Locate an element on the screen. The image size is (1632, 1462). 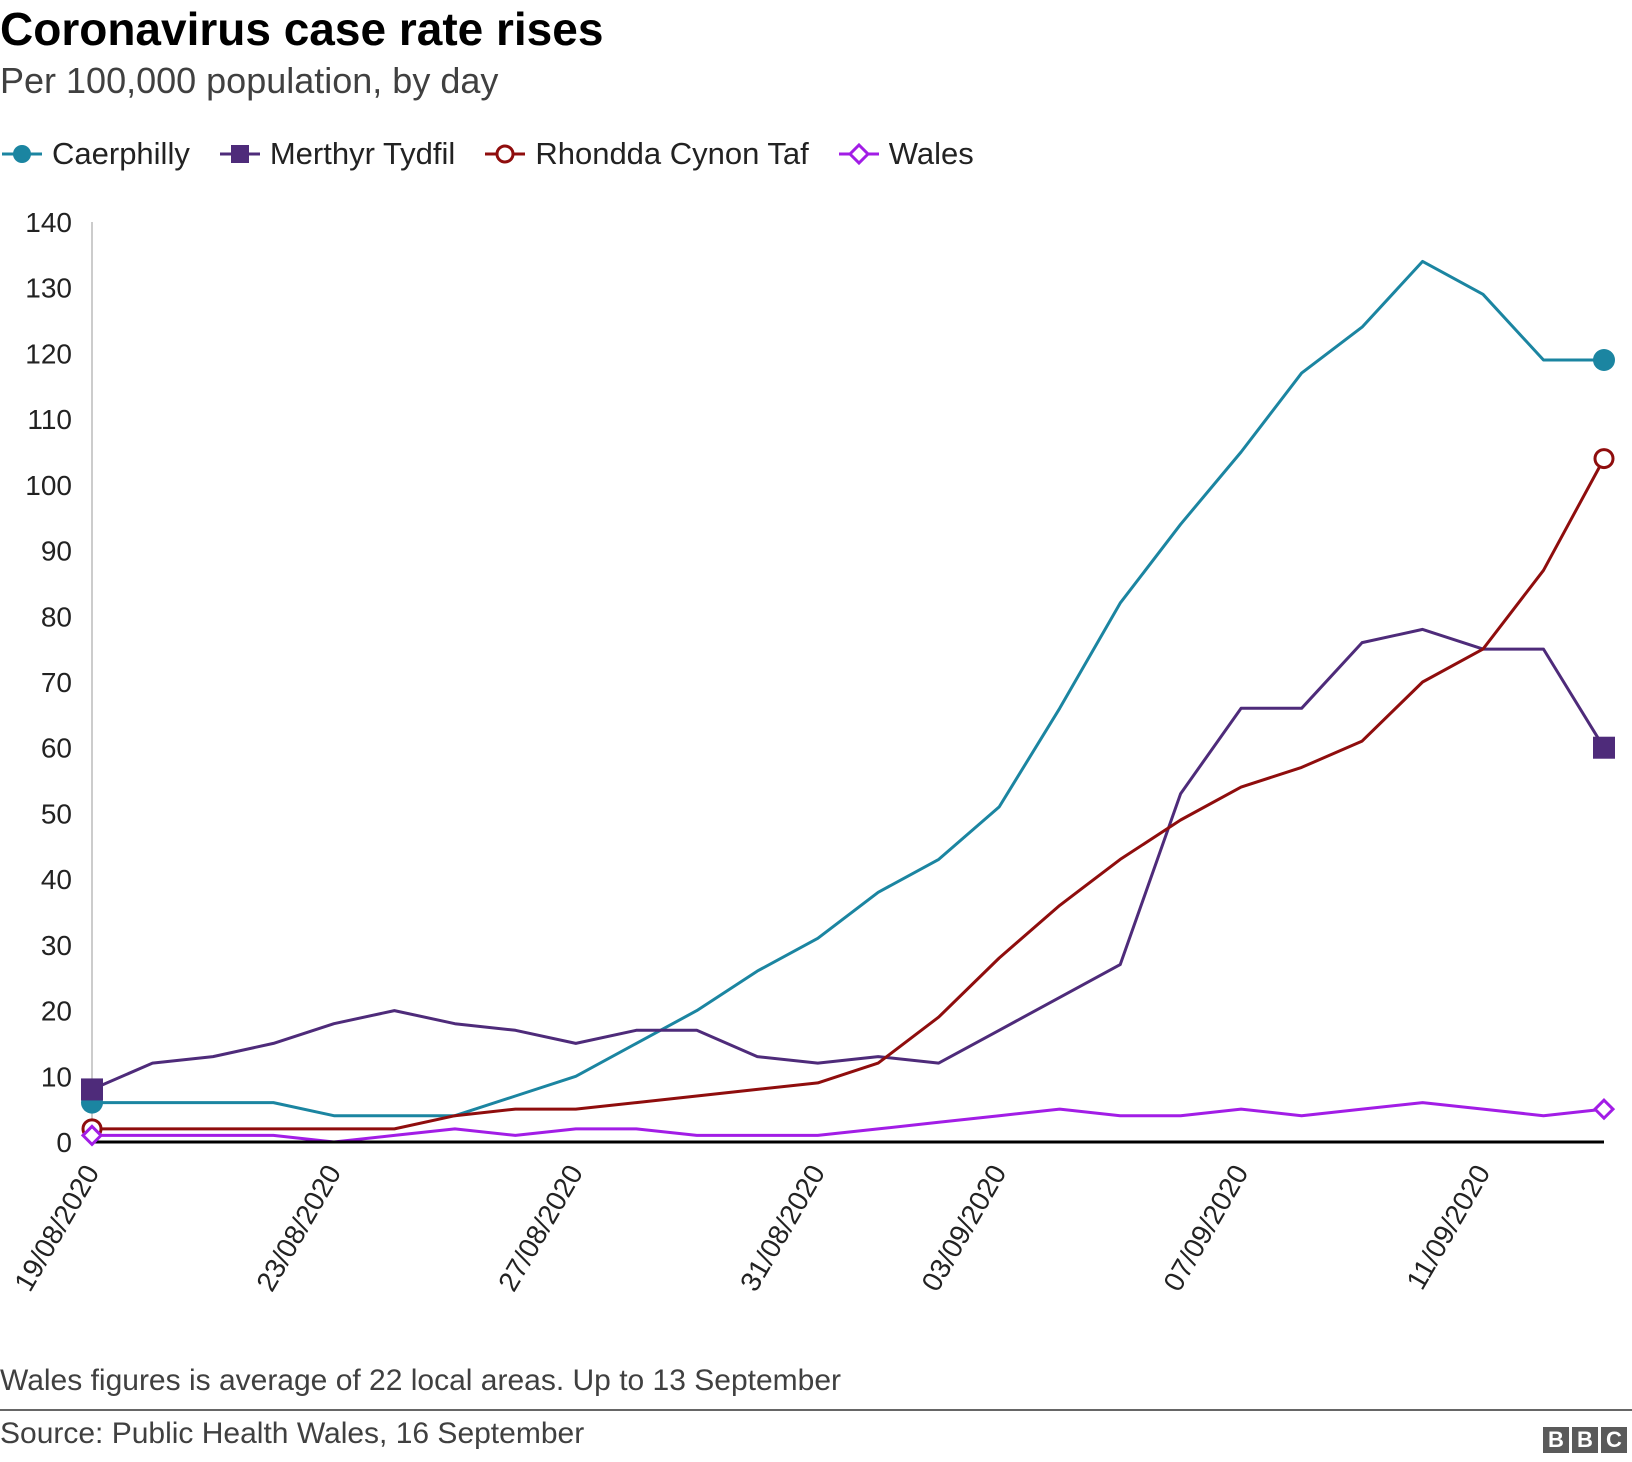
y-tick-label: 10 is located at coordinates (56, 1076).